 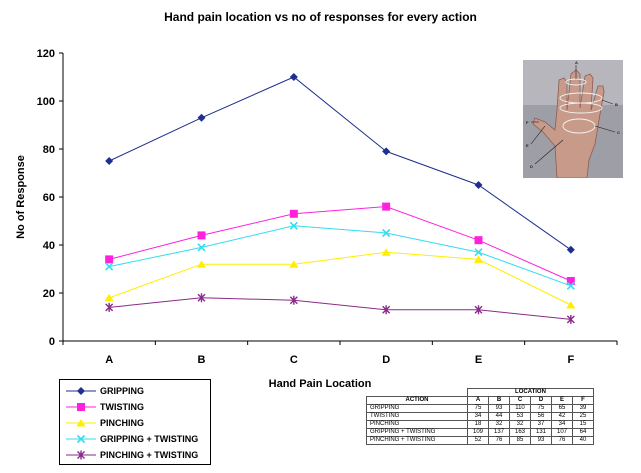 What do you see at coordinates (618, 132) in the screenshot?
I see `hand-label-c: C` at bounding box center [618, 132].